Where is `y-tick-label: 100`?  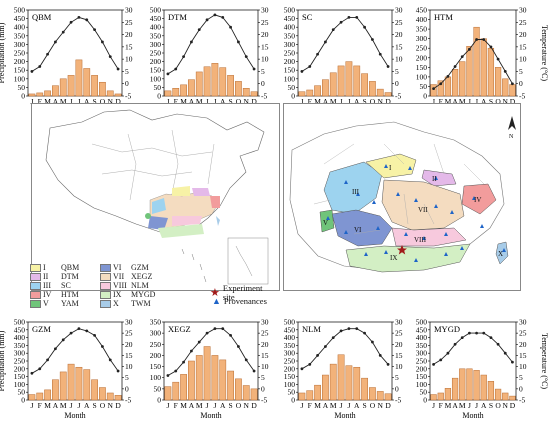
y-tick-label: 100 is located at coordinates (290, 78).